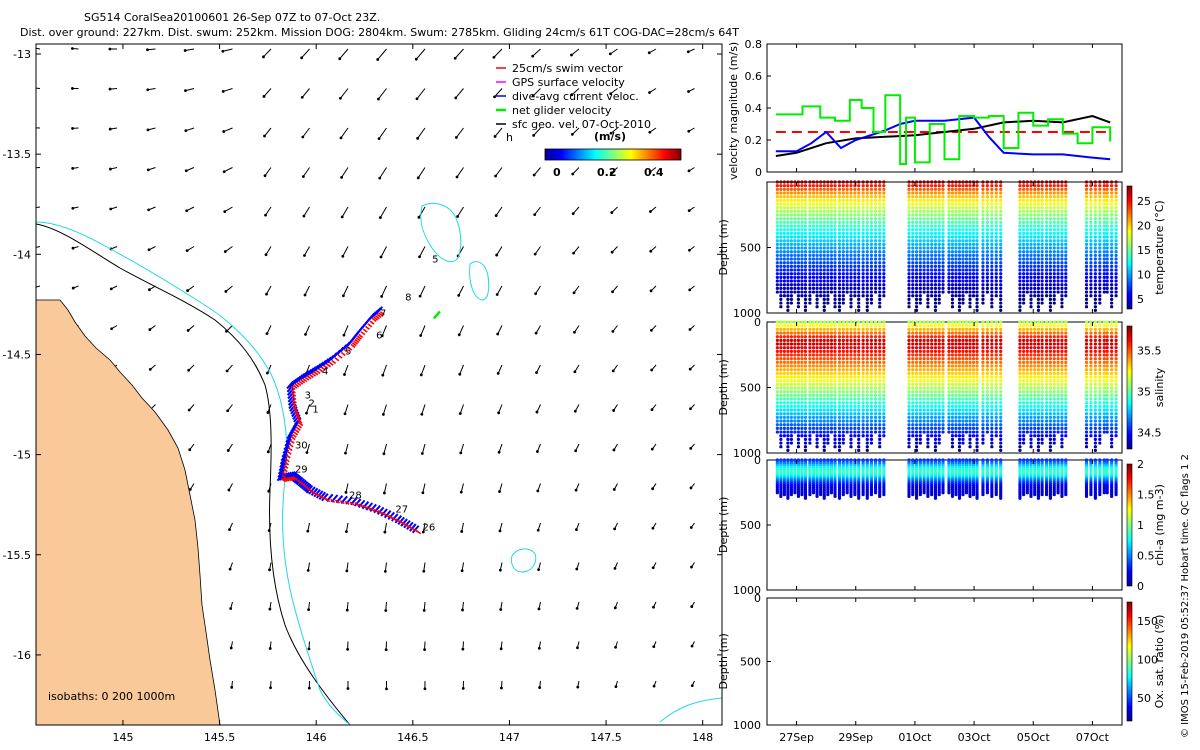 This screenshot has height=750, width=1200. What do you see at coordinates (356, 342) in the screenshot?
I see `swim-vector` at bounding box center [356, 342].